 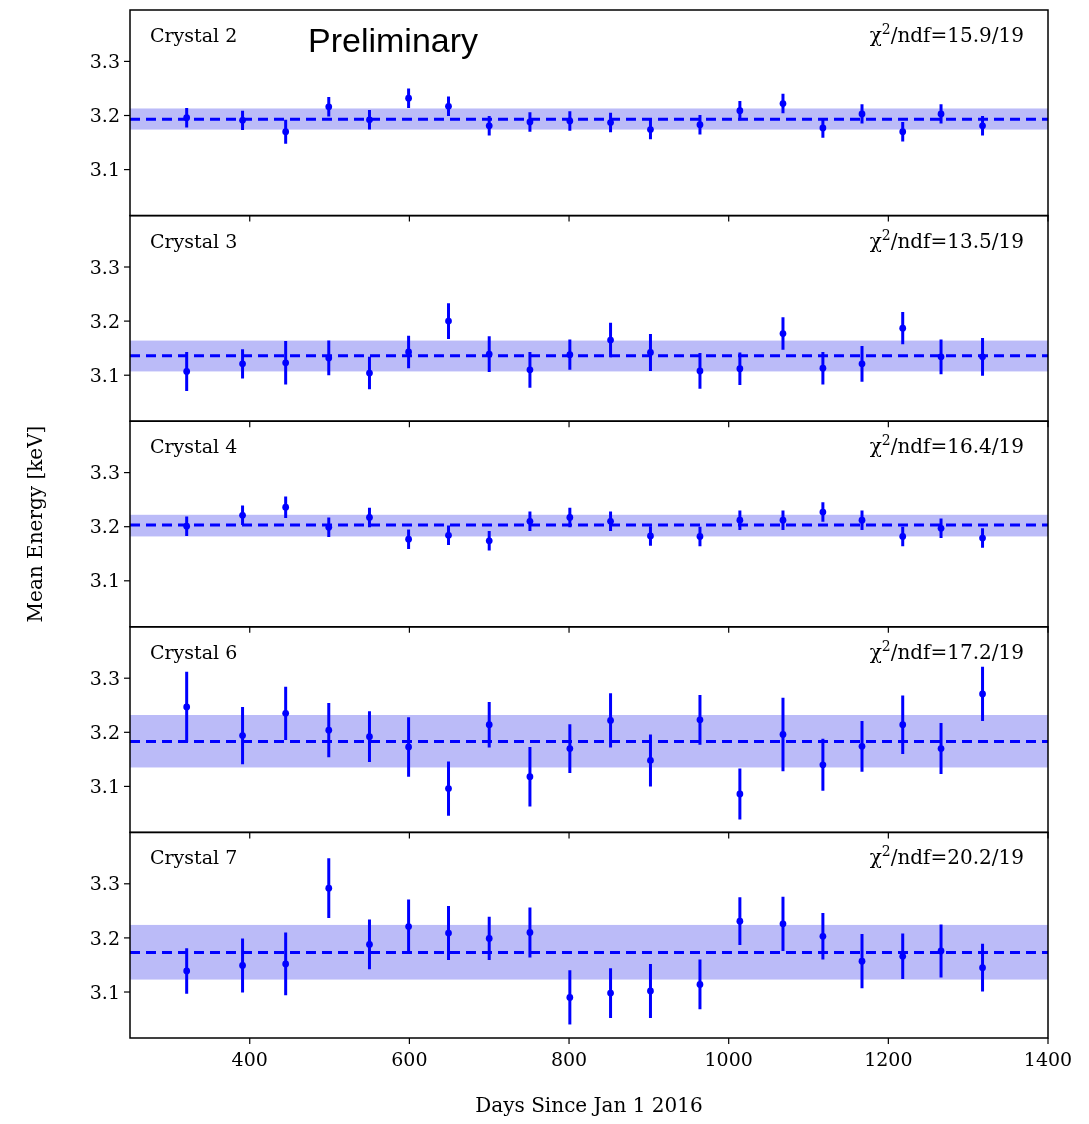 What do you see at coordinates (946, 34) in the screenshot?
I see `annotation: χ$^{2}$/ndf=15.9/19` at bounding box center [946, 34].